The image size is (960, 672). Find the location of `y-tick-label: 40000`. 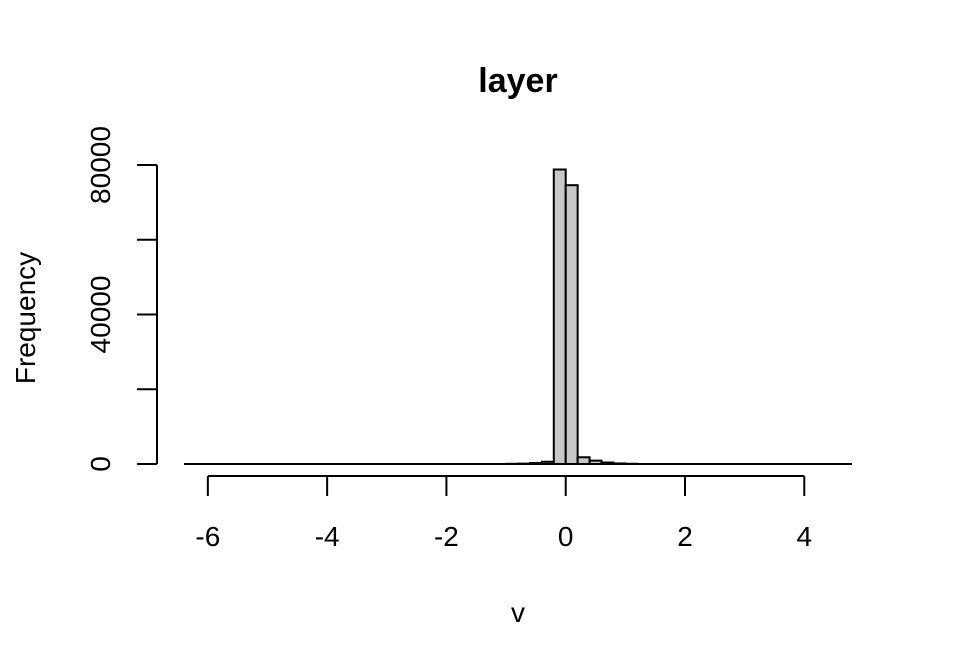

y-tick-label: 40000 is located at coordinates (100, 315).